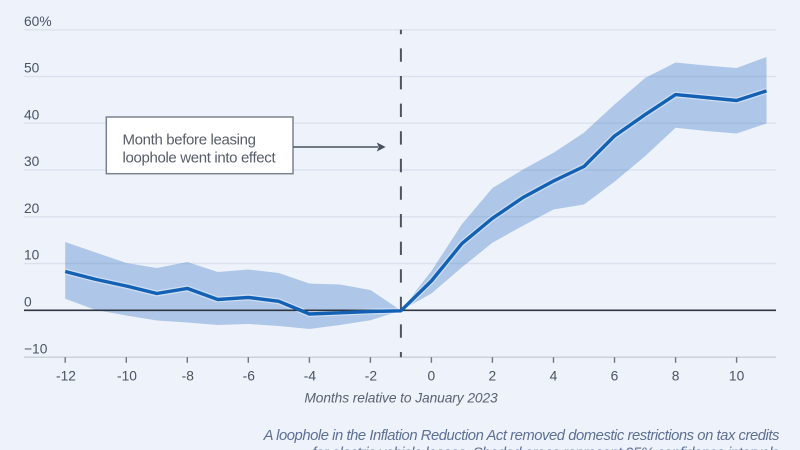 This screenshot has height=450, width=800. What do you see at coordinates (493, 376) in the screenshot?
I see `svg-text: 2` at bounding box center [493, 376].